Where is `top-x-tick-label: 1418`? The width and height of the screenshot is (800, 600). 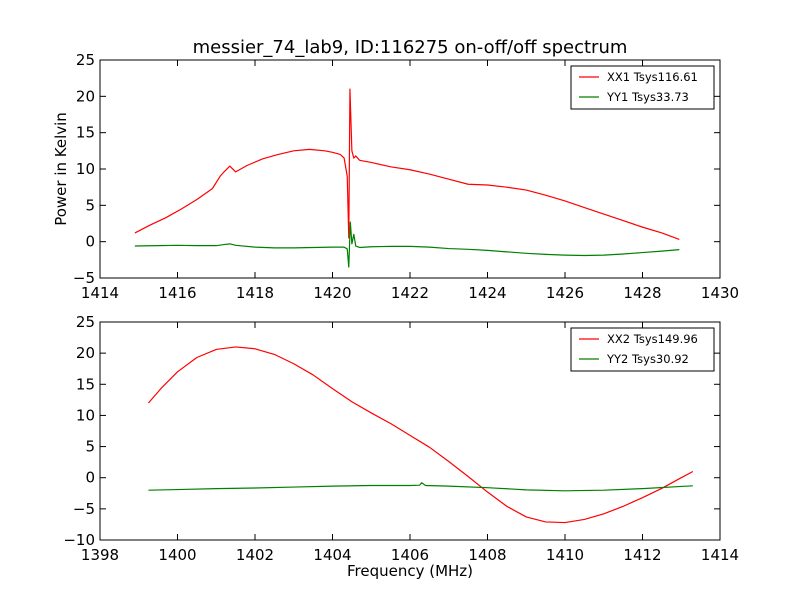 top-x-tick-label: 1418 is located at coordinates (255, 293).